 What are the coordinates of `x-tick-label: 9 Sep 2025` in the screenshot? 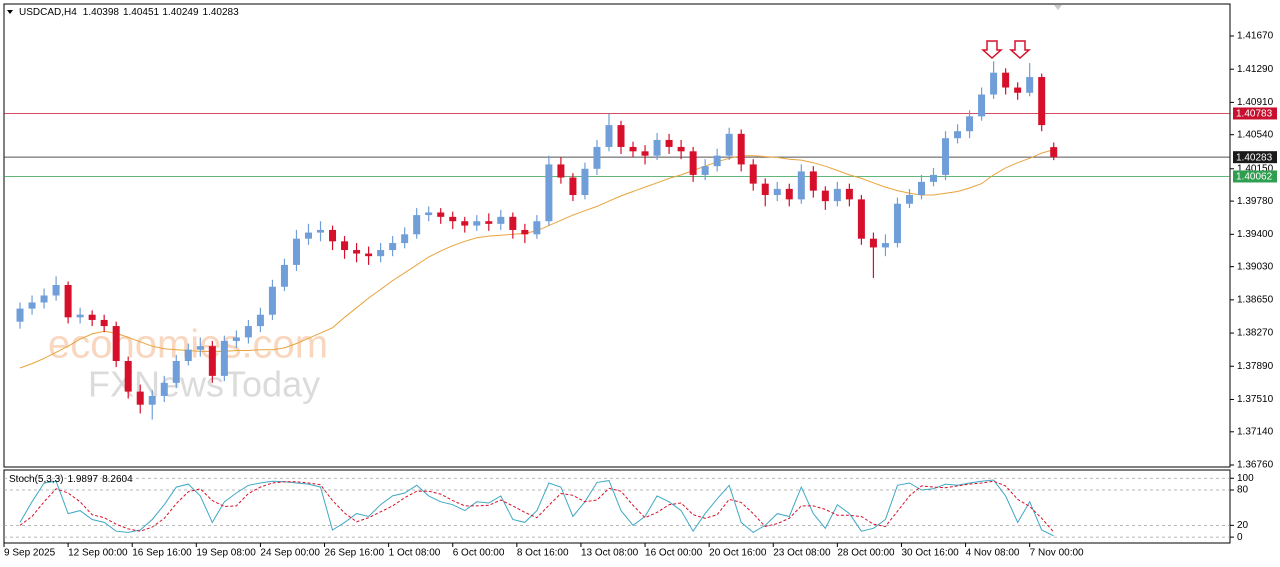 It's located at (30, 553).